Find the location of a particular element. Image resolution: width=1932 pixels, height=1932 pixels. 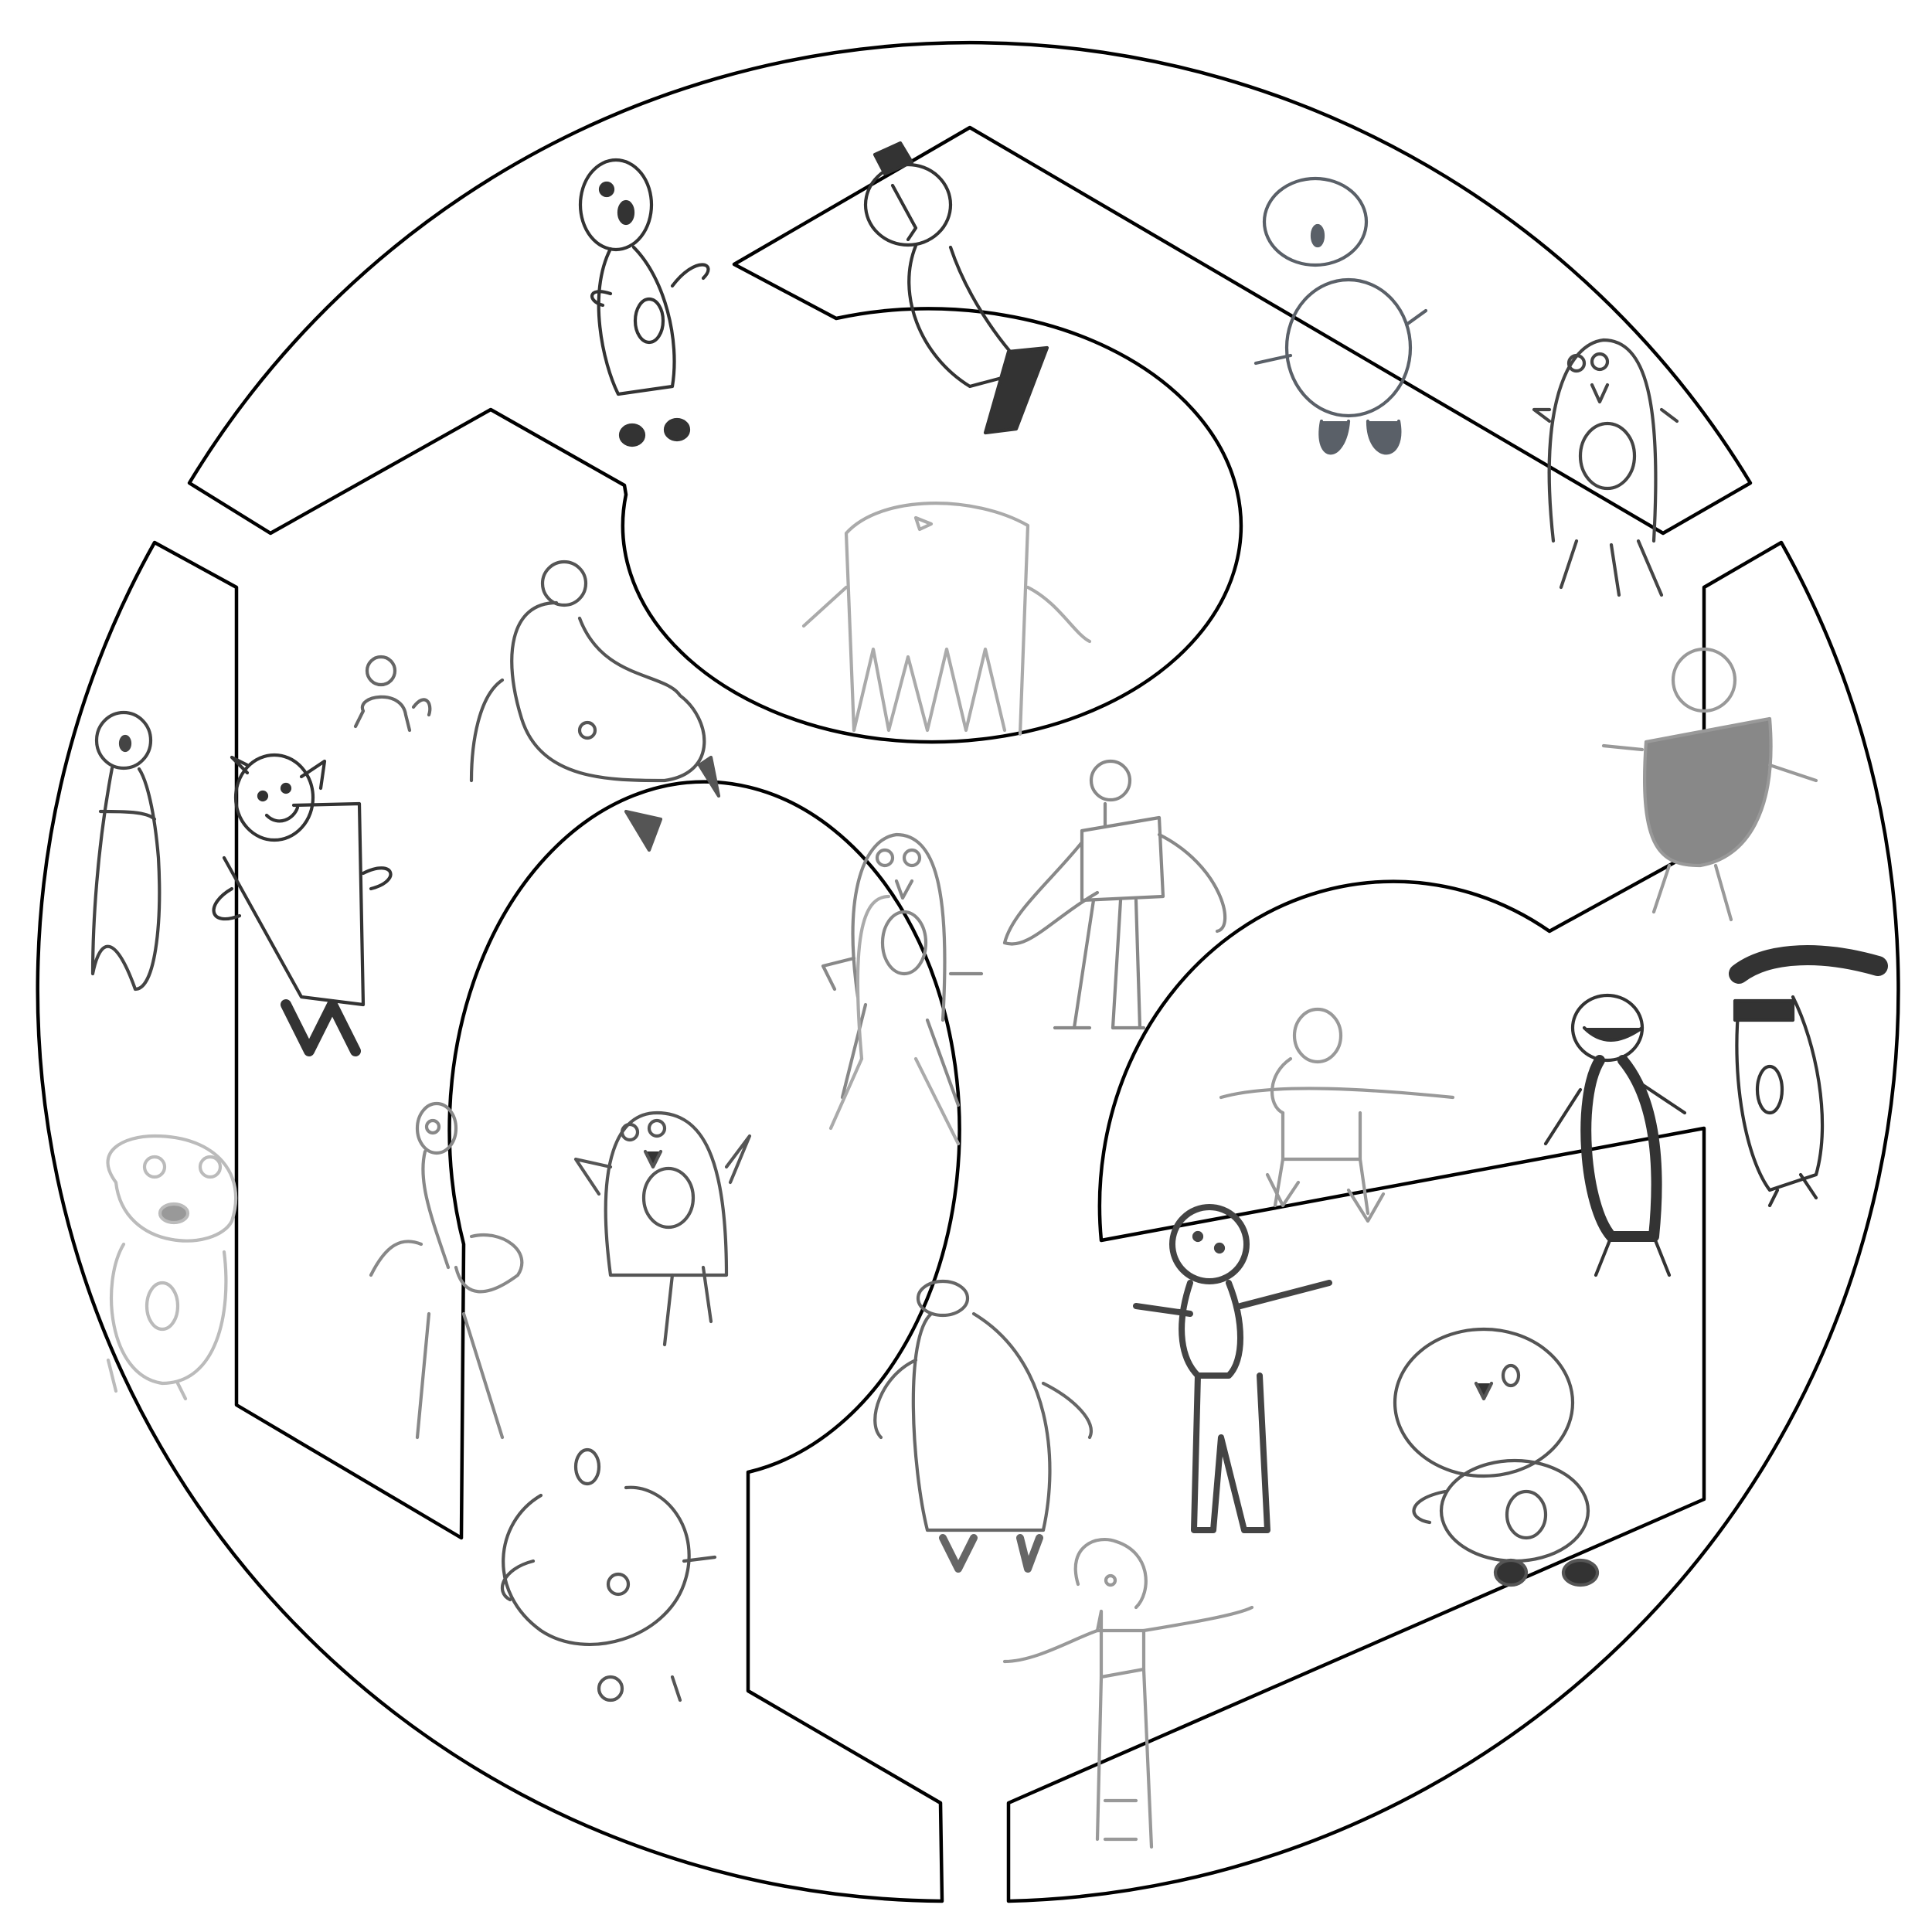

dark-figure-icon is located at coordinates (1615, 1135).